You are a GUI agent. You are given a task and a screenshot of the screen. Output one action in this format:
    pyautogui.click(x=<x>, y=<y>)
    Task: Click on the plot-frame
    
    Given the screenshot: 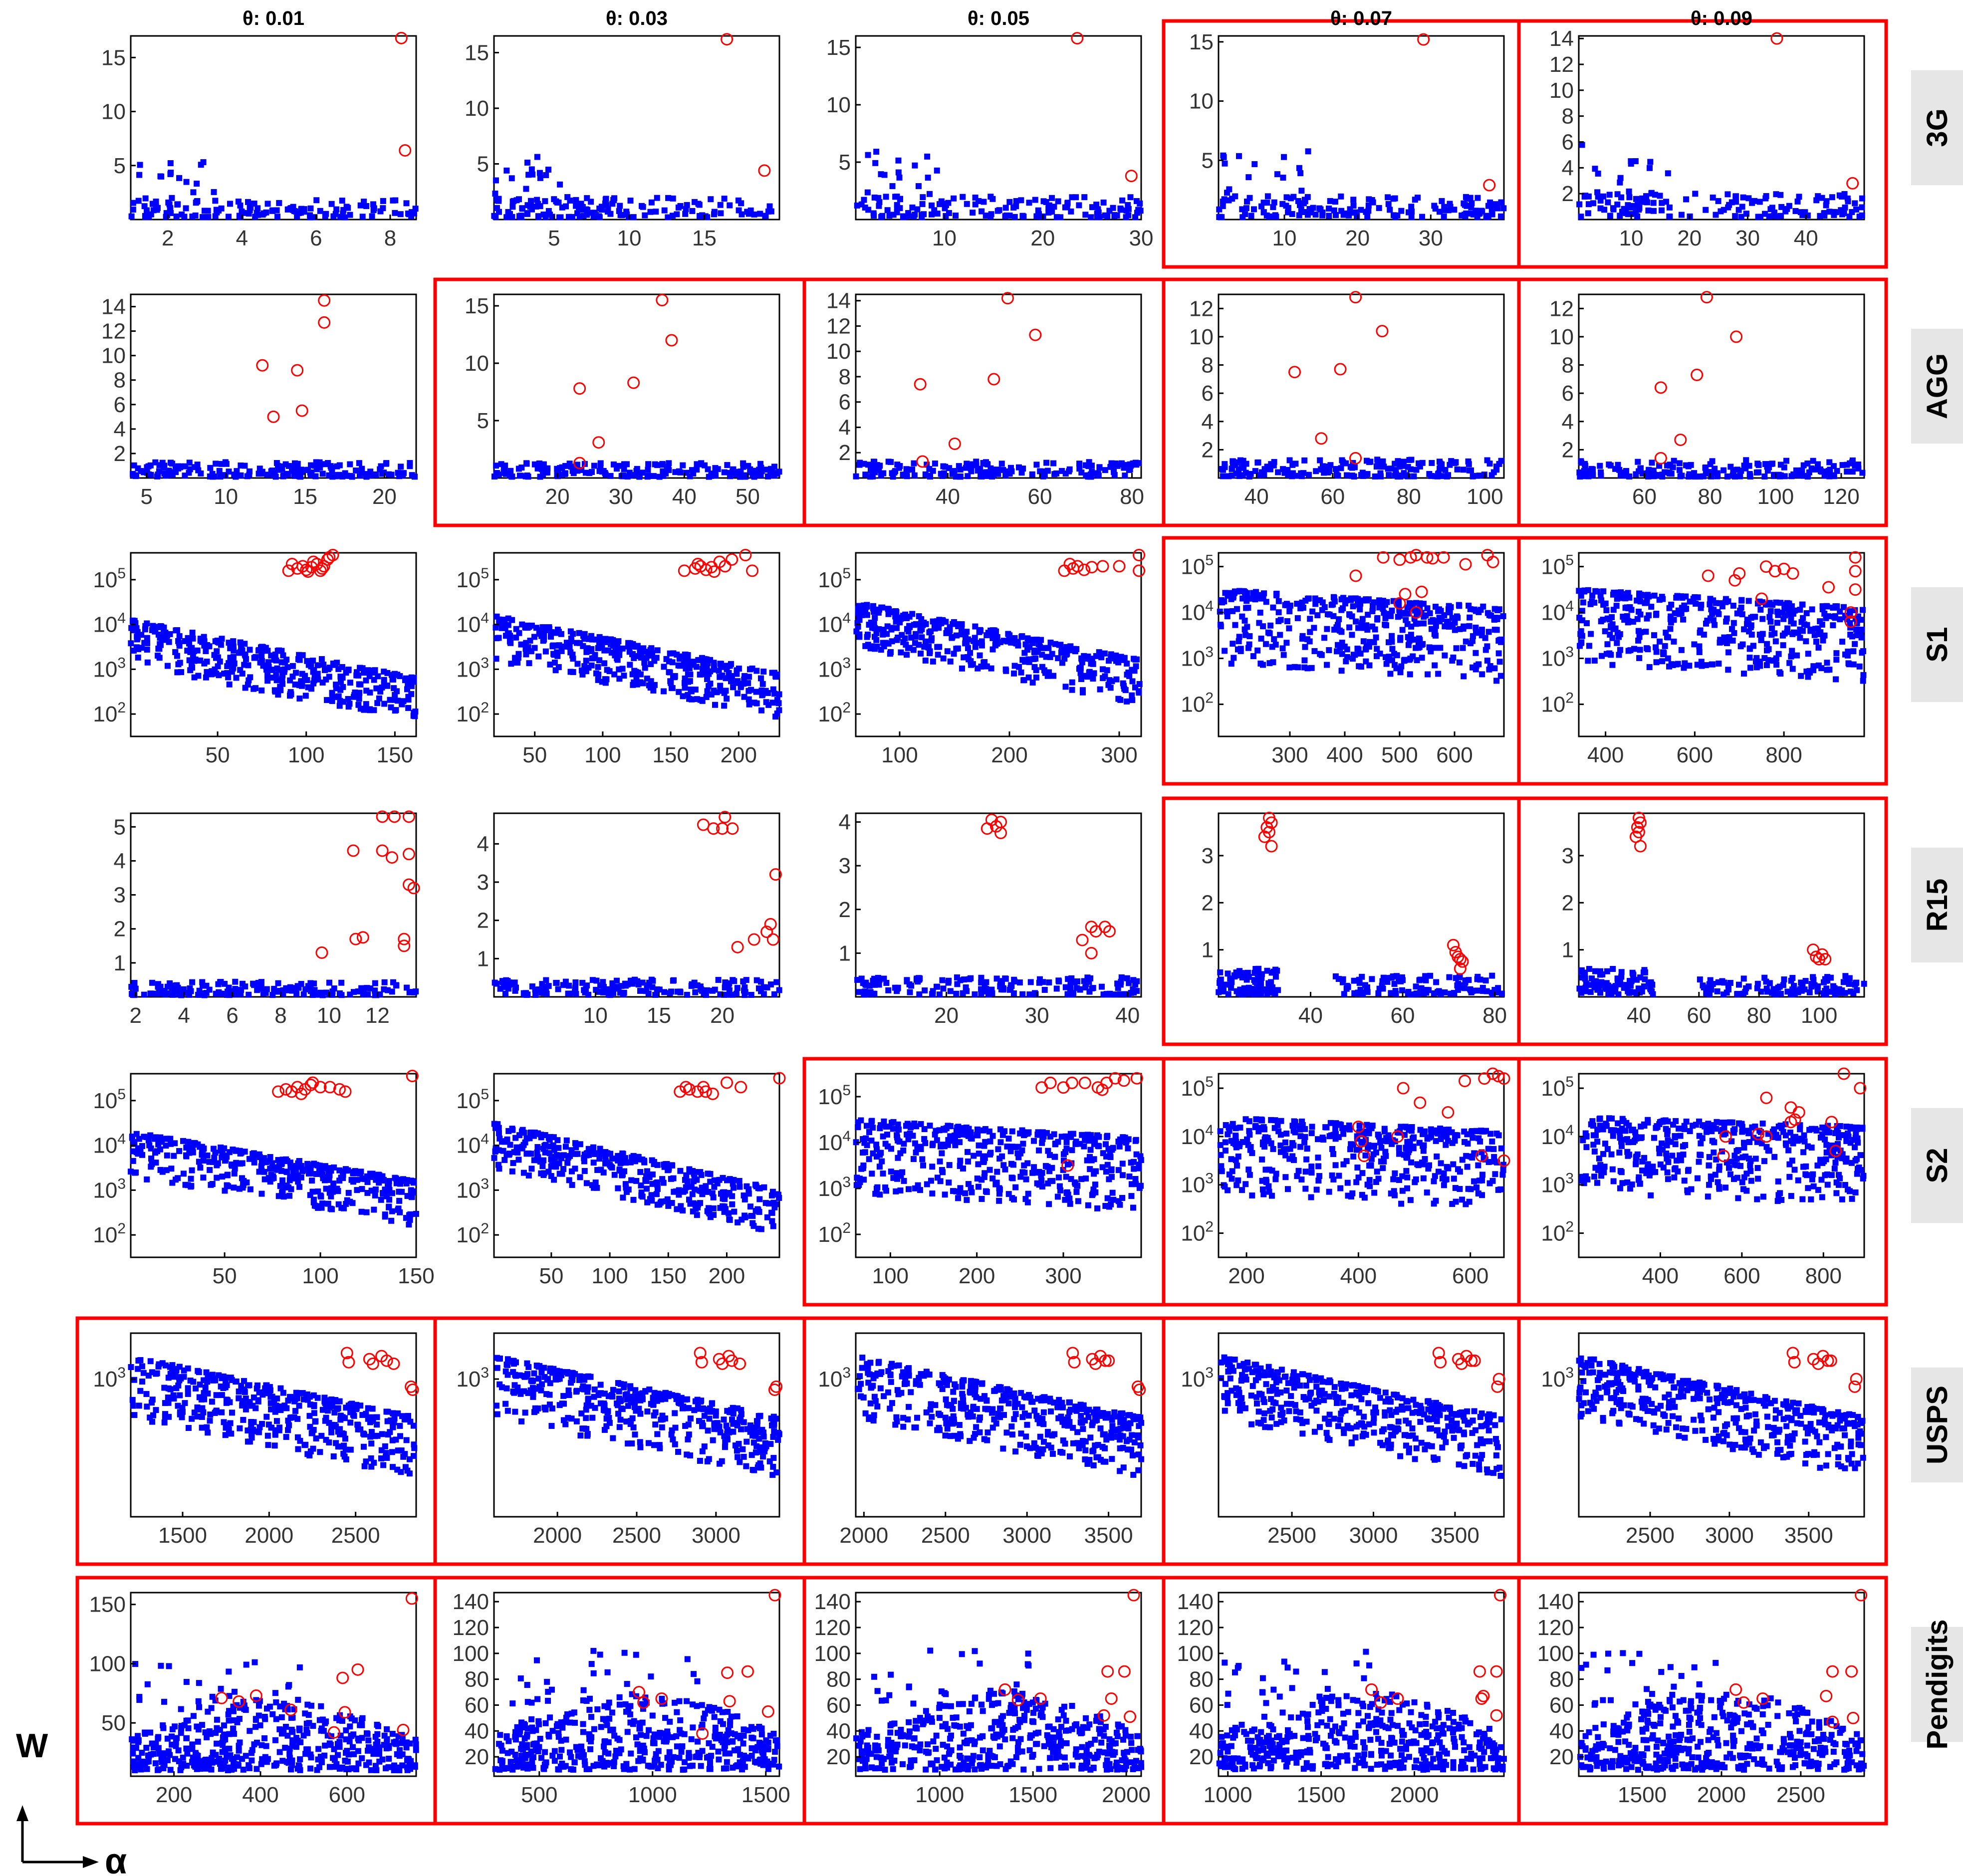 What is the action you would take?
    pyautogui.click(x=273, y=128)
    